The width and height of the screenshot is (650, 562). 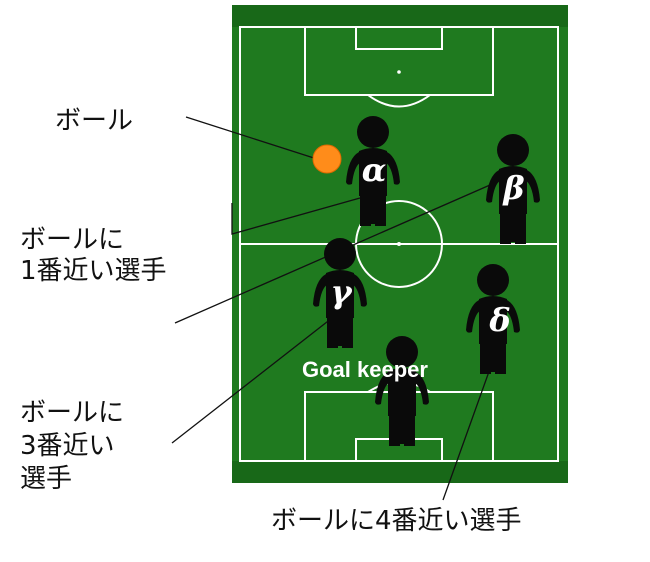 I want to click on top-penalty-arc, so click(x=399, y=101).